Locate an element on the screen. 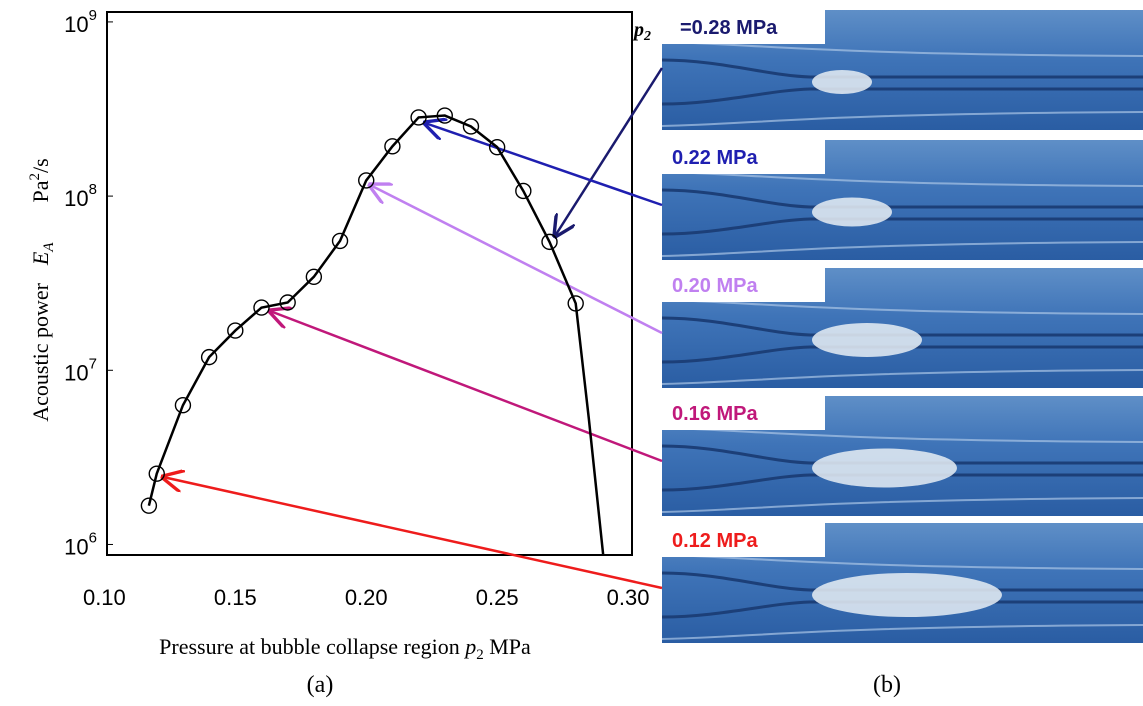  prefix-var: p is located at coordinates (638, 30).